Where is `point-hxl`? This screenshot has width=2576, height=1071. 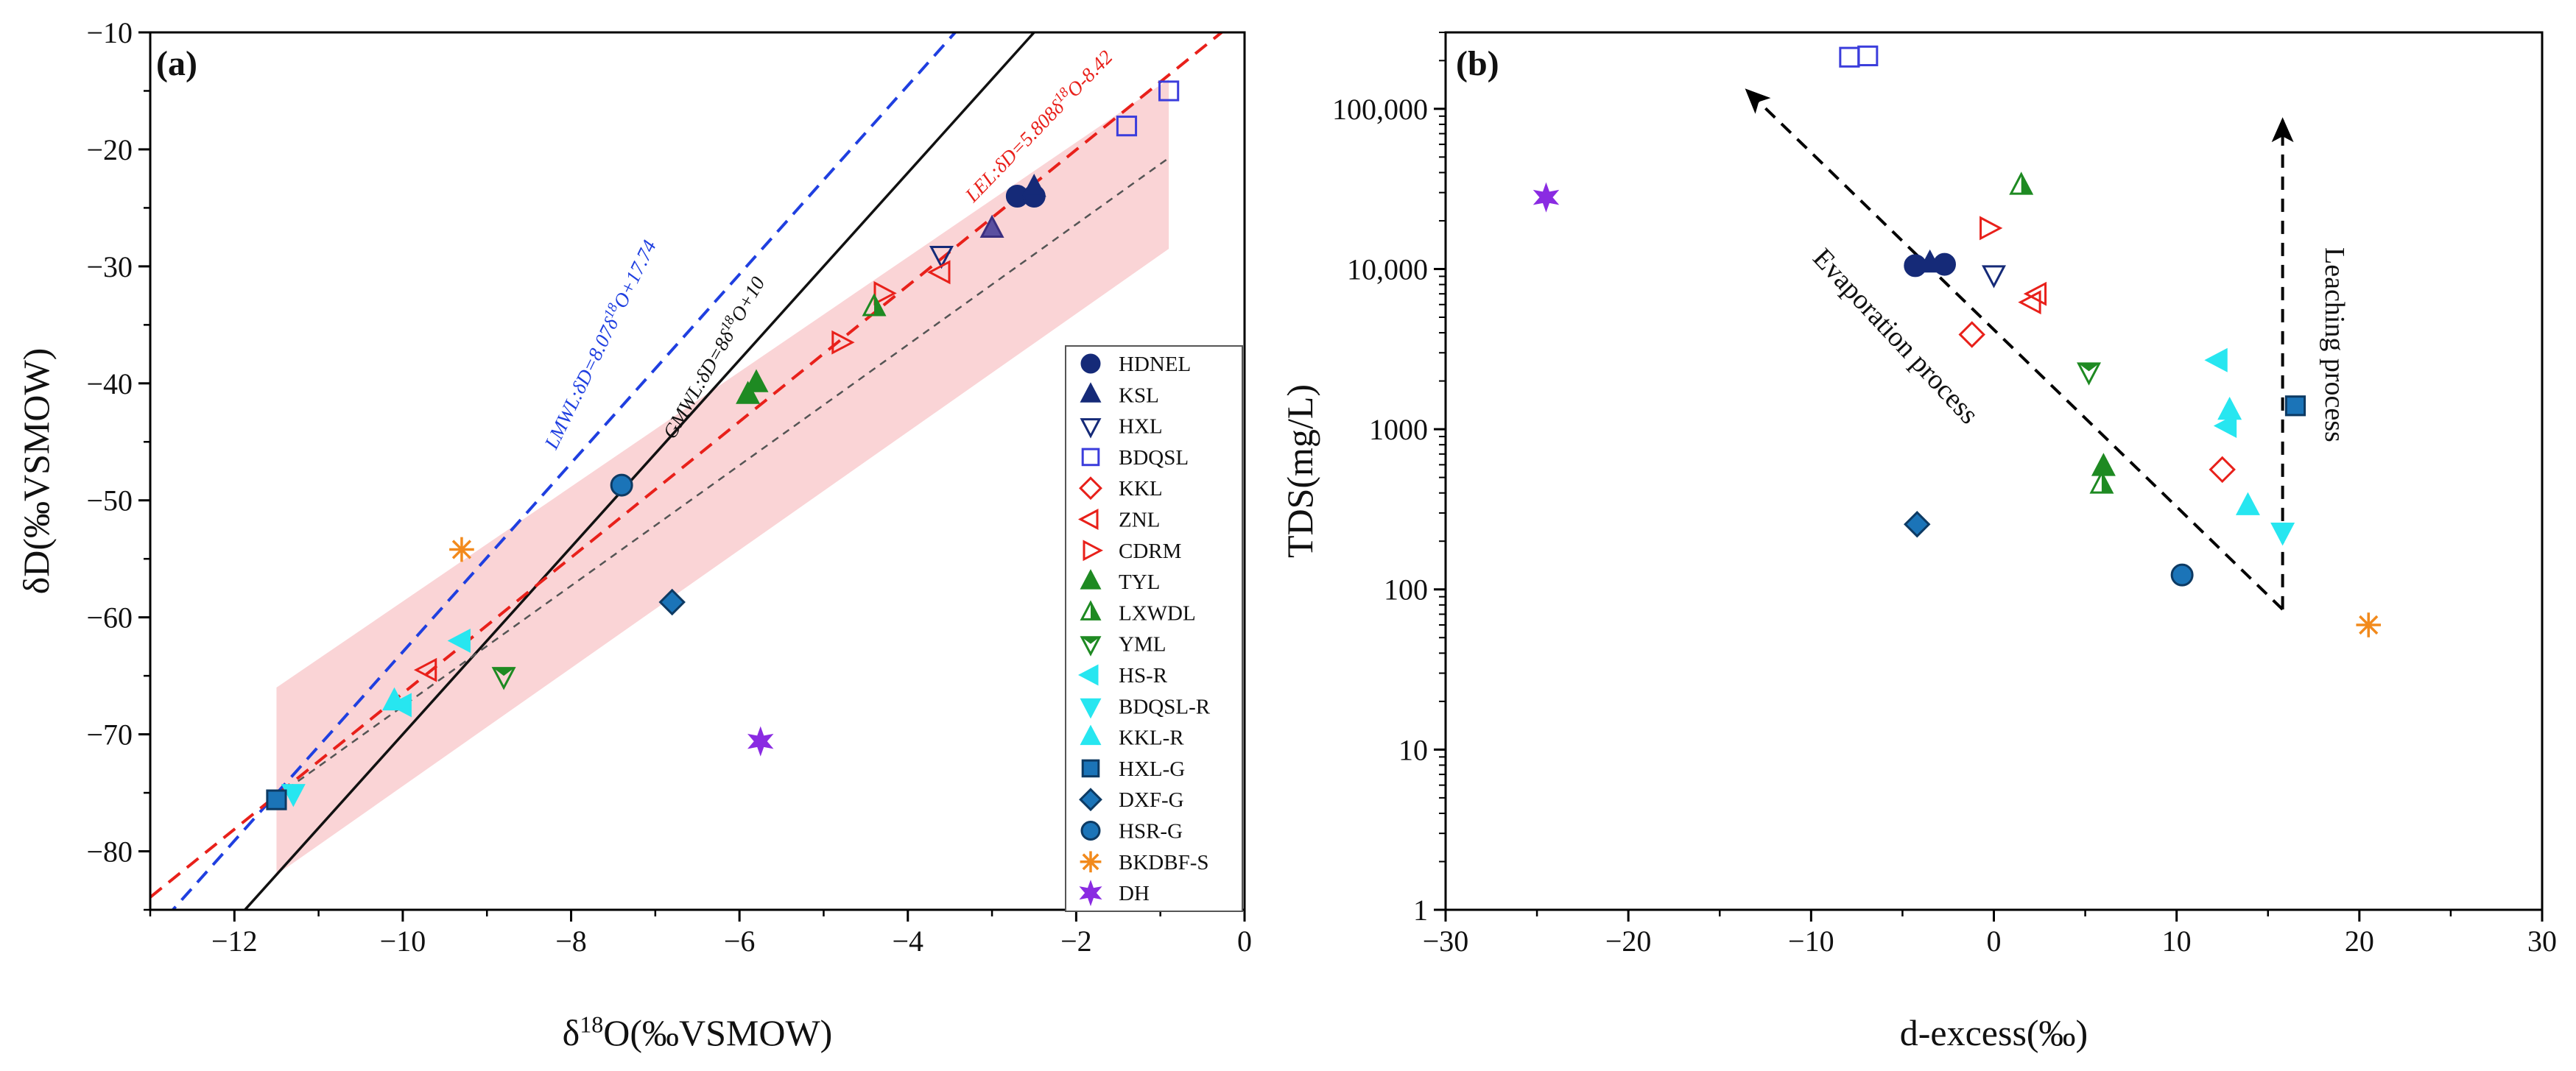 point-hxl is located at coordinates (1994, 277).